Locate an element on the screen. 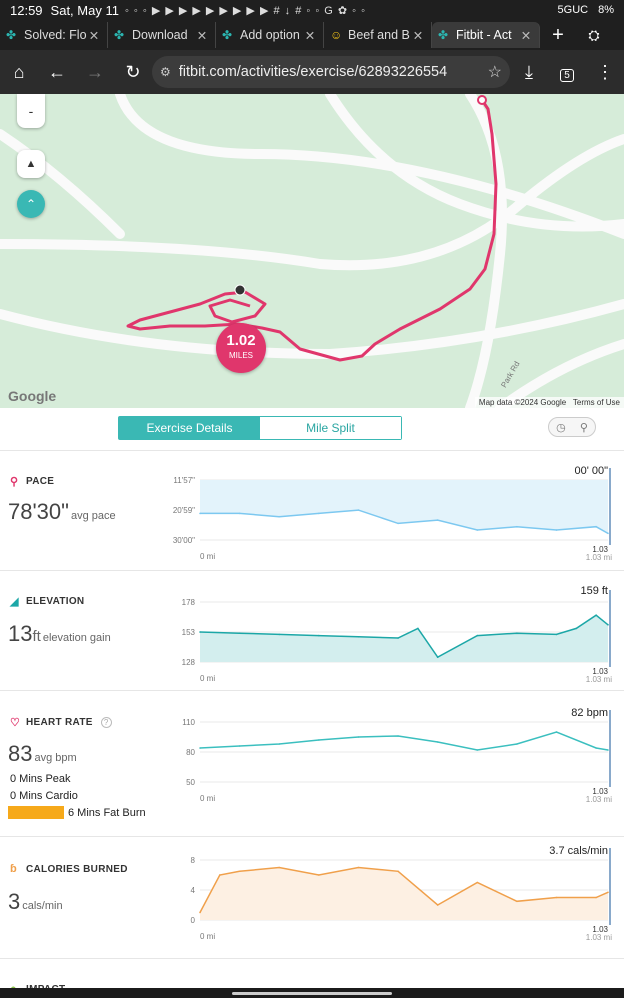 This screenshot has height=998, width=624. incognito-icon: ⛭ is located at coordinates (594, 34).